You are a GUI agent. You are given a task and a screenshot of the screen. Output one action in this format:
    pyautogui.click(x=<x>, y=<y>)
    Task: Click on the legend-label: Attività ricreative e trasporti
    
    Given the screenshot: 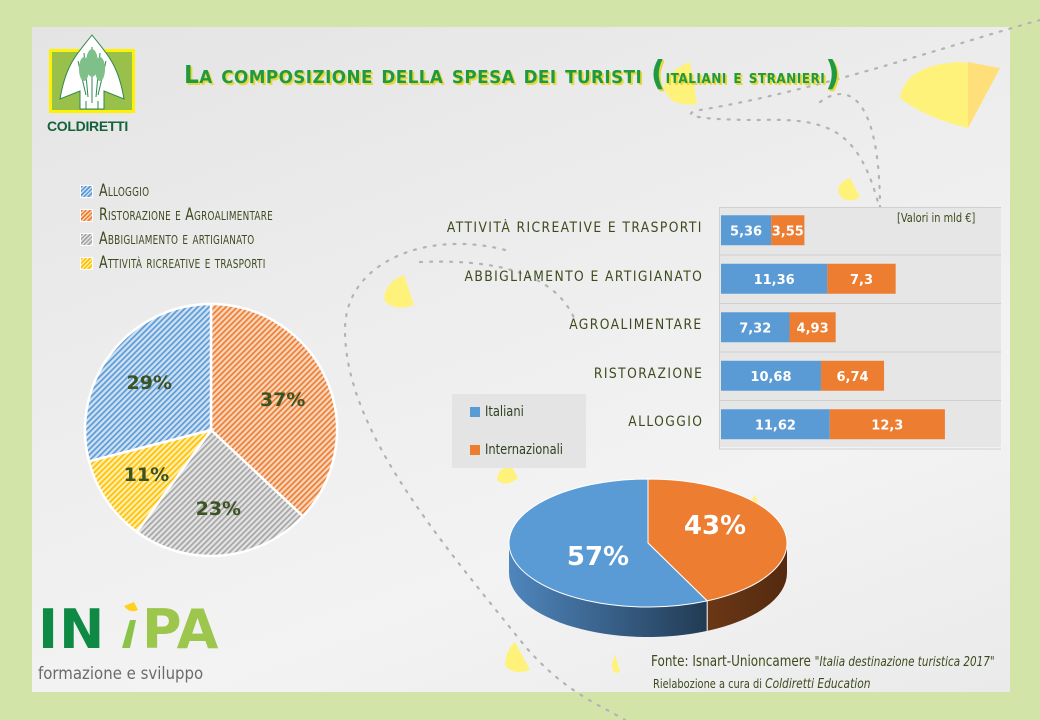 What is the action you would take?
    pyautogui.click(x=182, y=263)
    